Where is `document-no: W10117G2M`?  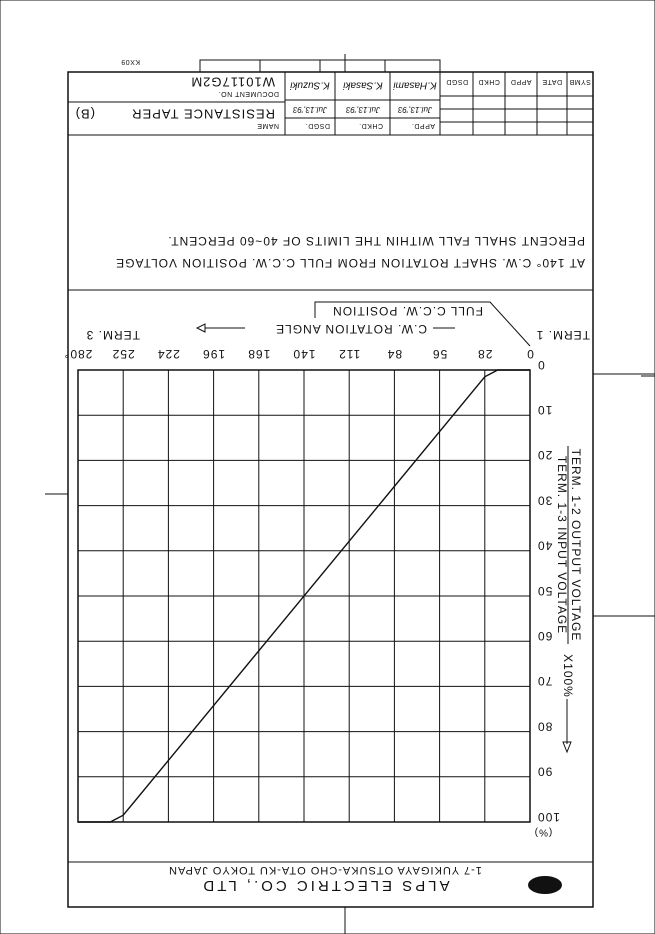 document-no: W10117G2M is located at coordinates (232, 82).